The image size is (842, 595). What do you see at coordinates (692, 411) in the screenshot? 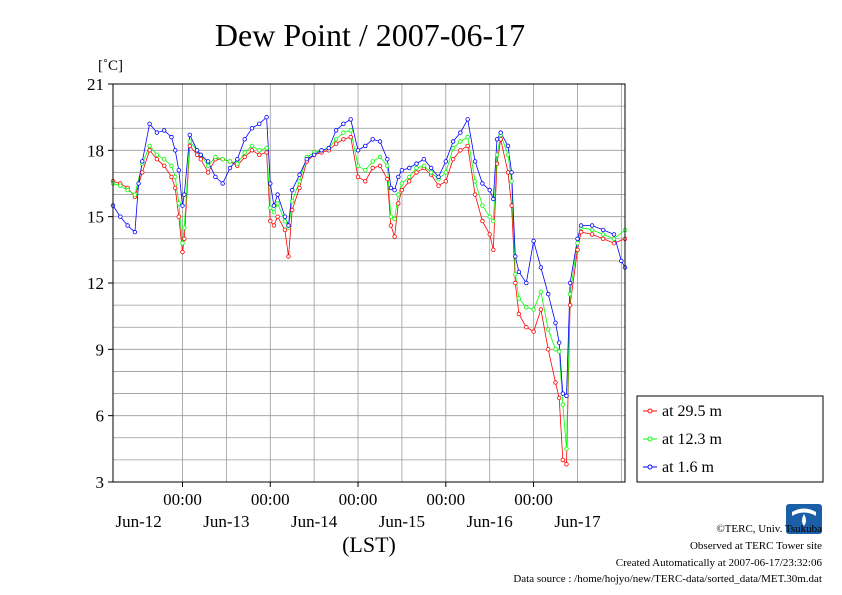
I see `legend-label: at 29.5 m` at bounding box center [692, 411].